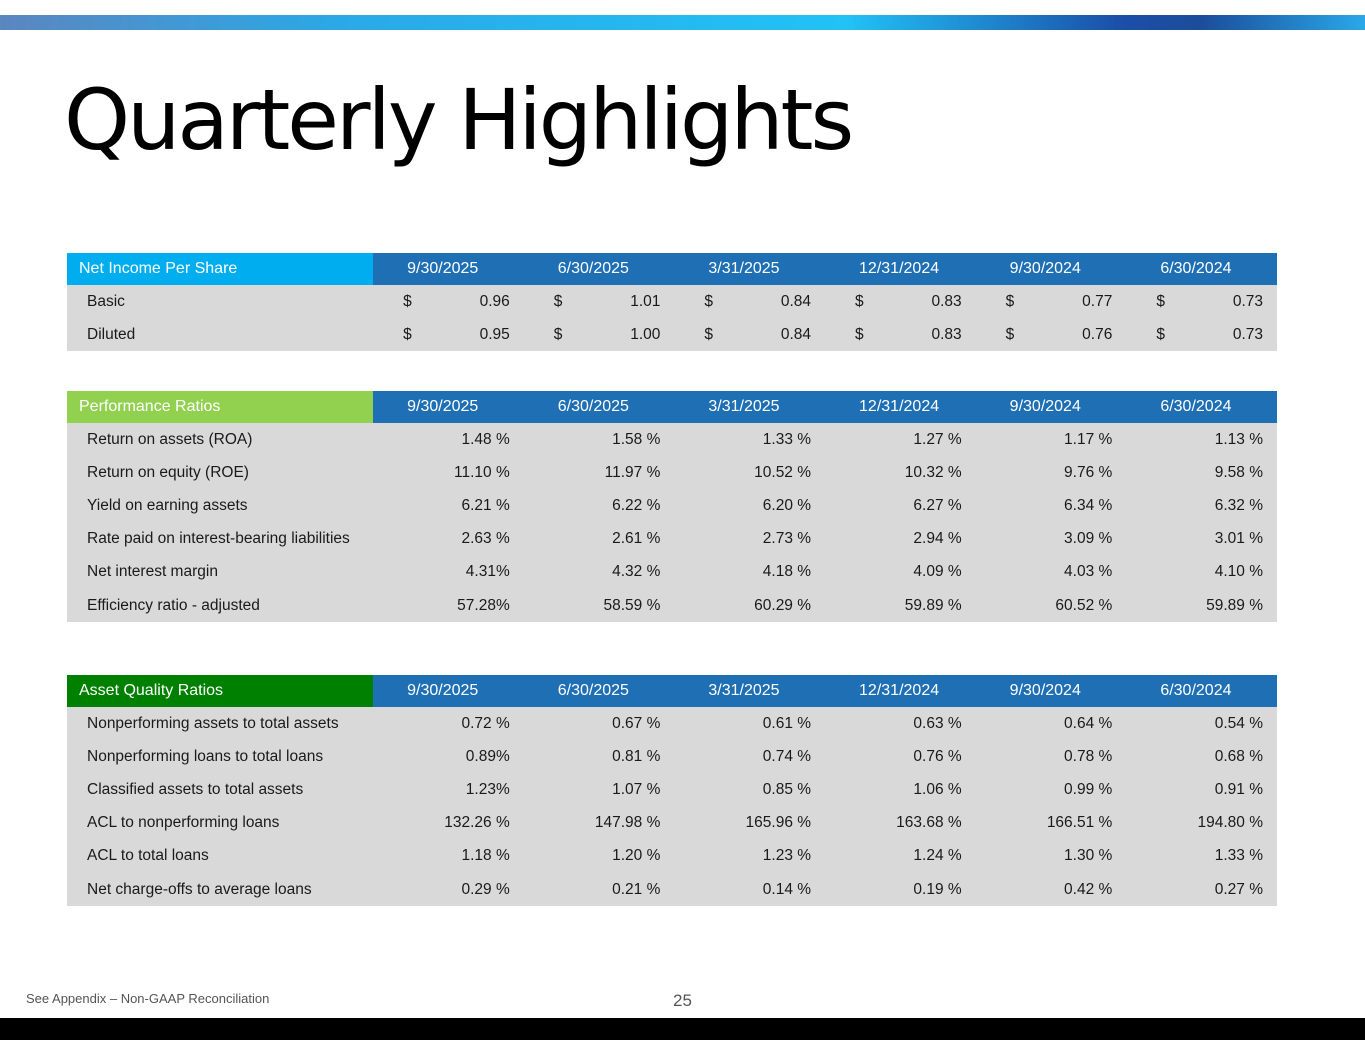 This screenshot has width=1365, height=1055. I want to click on value-cell: 2.61 %, so click(636, 539).